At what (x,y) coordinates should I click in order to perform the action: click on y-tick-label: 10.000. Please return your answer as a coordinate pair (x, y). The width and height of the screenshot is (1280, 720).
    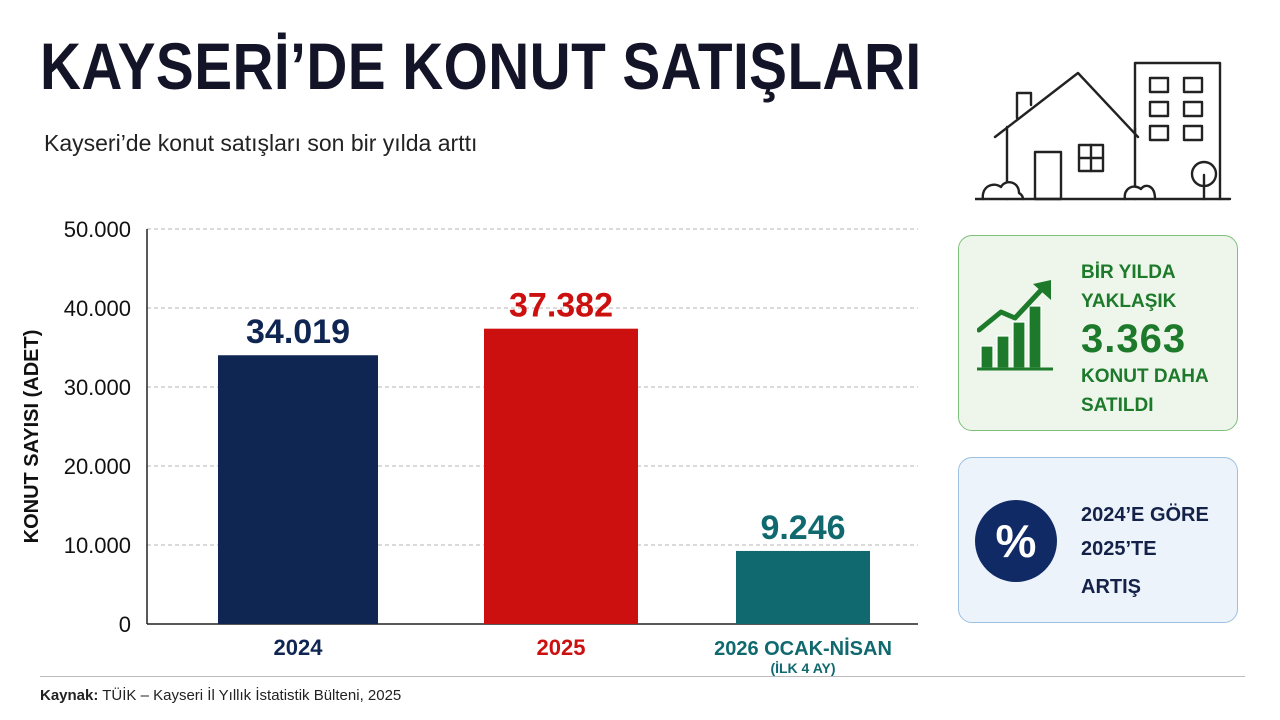
    Looking at the image, I should click on (97, 545).